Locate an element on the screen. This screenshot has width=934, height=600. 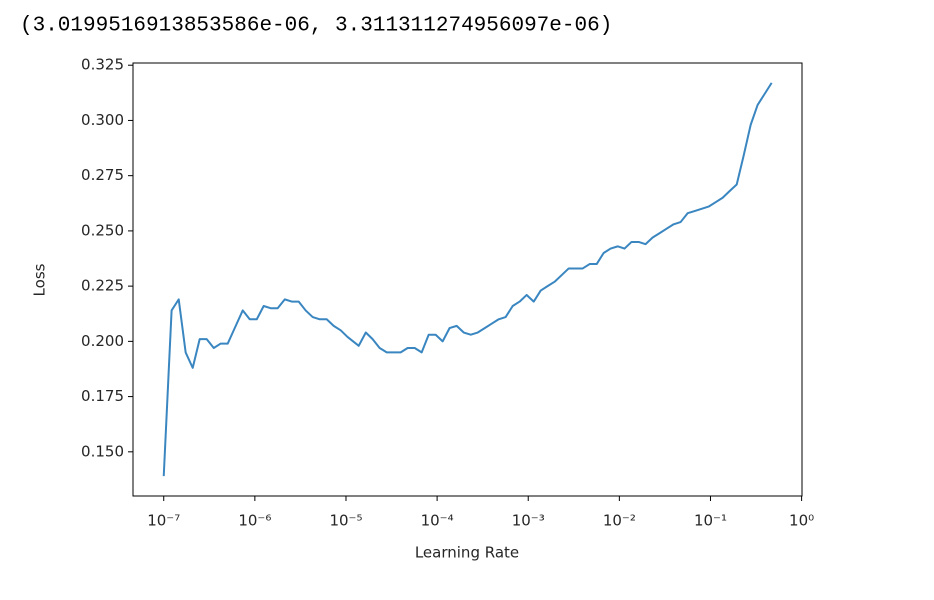
y-tick-label: 0.300 is located at coordinates (102, 120).